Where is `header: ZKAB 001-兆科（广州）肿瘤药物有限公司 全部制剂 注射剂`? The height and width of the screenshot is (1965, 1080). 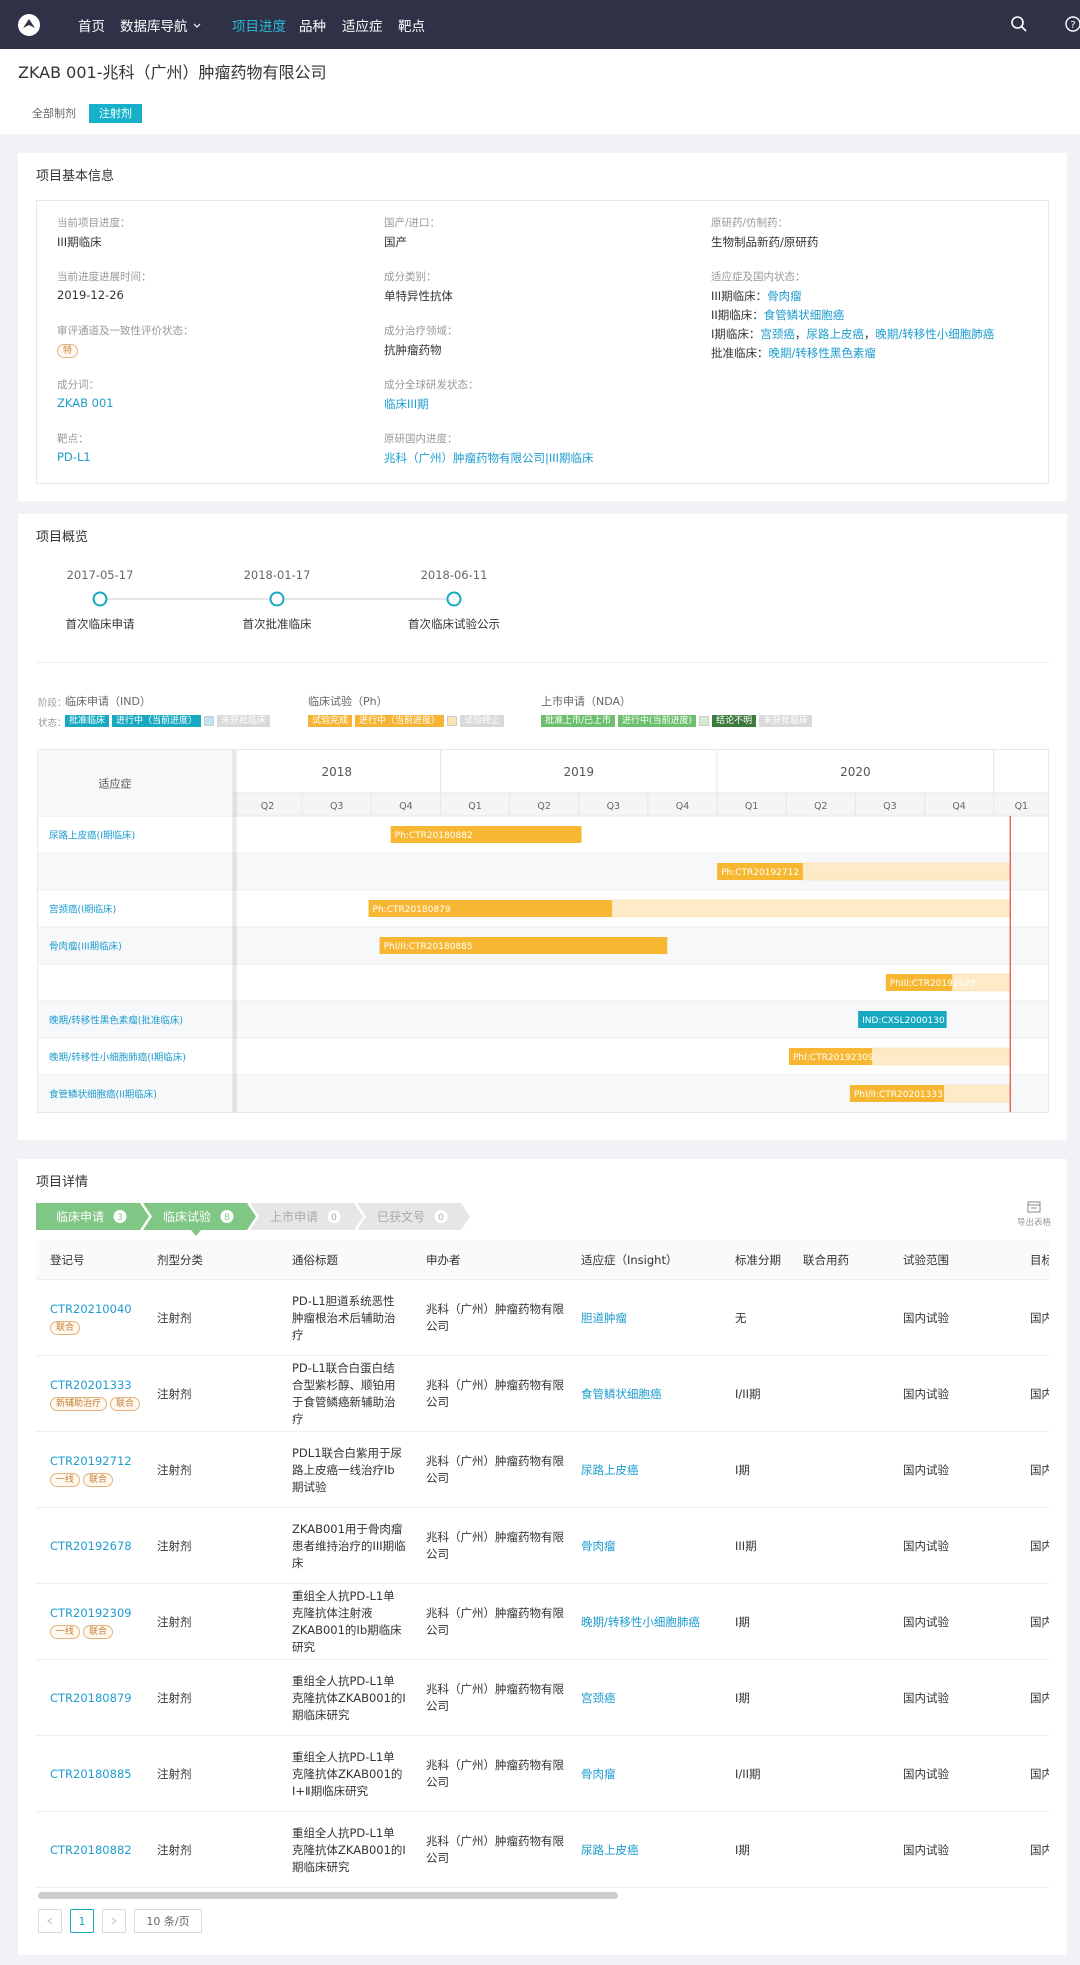 header: ZKAB 001-兆科（广州）肿瘤药物有限公司 全部制剂 注射剂 is located at coordinates (540, 91).